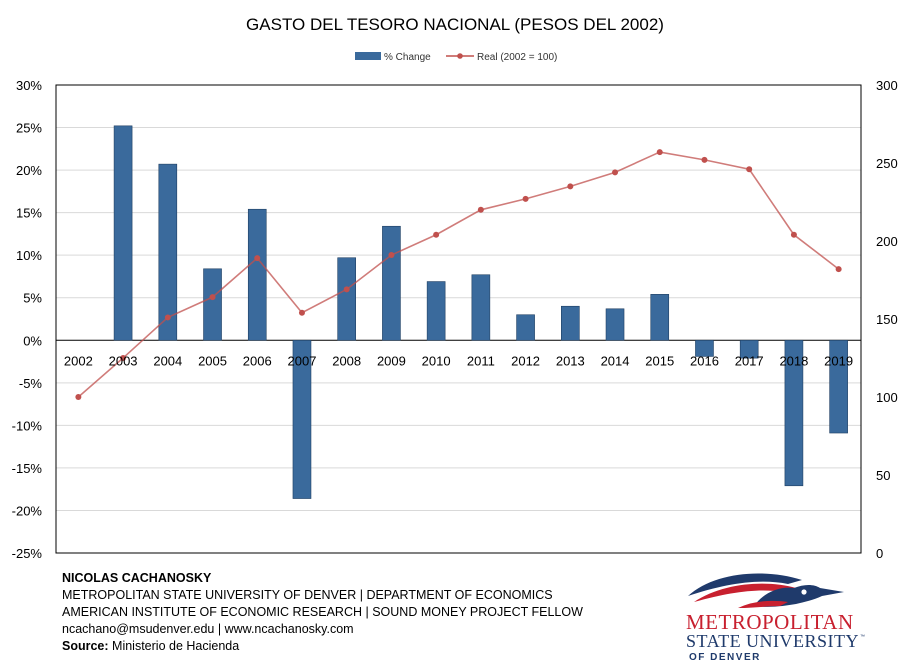  Describe the element at coordinates (212, 360) in the screenshot. I see `x-tick-label: 2005` at that location.